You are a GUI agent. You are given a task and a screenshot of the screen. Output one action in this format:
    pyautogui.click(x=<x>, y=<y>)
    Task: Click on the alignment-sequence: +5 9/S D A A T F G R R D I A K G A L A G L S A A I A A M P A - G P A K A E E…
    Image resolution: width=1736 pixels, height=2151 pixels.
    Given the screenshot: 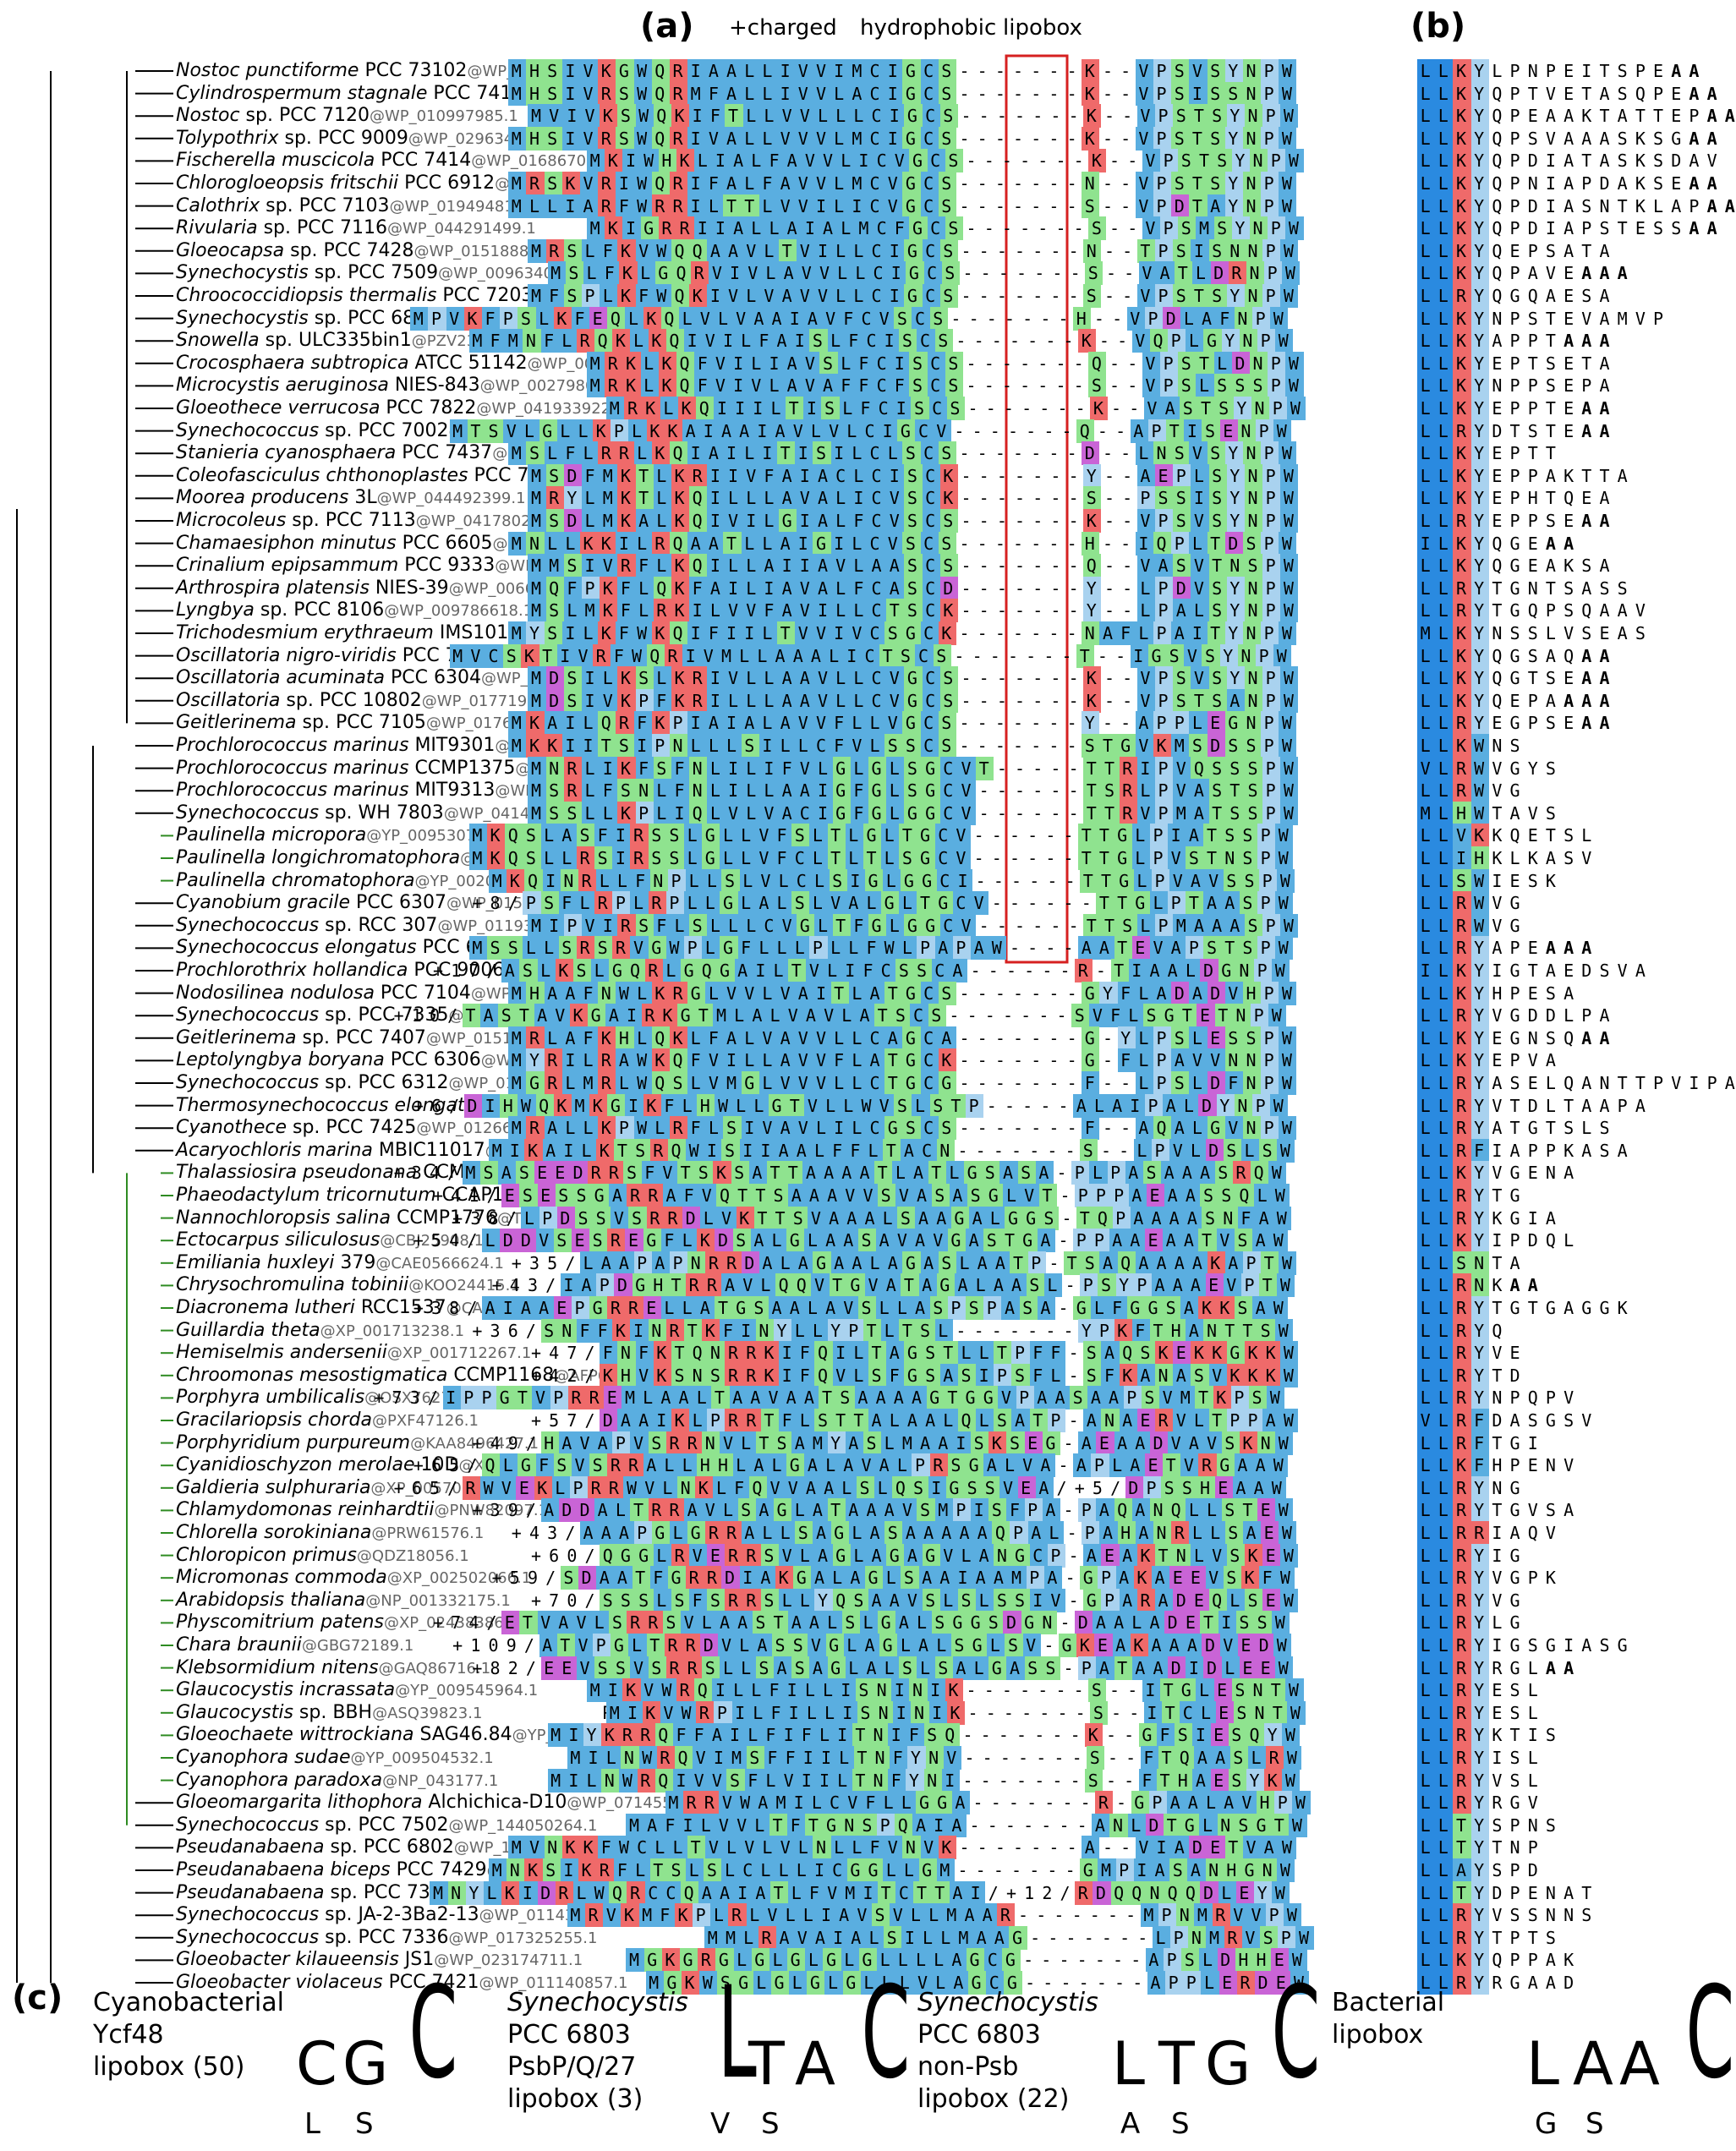 What is the action you would take?
    pyautogui.click(x=892, y=1578)
    